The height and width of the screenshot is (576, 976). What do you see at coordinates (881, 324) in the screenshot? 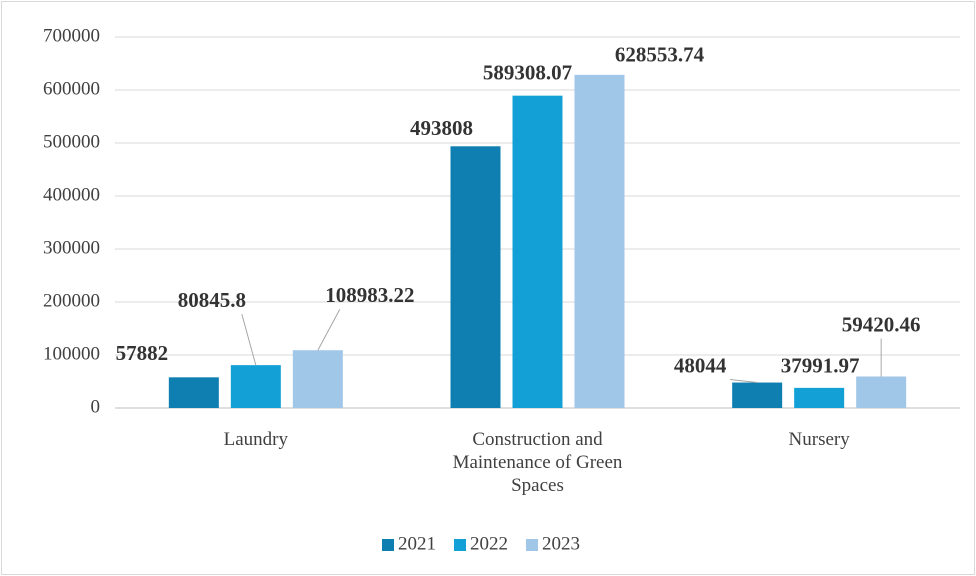
I see `value-label: 59420.46` at bounding box center [881, 324].